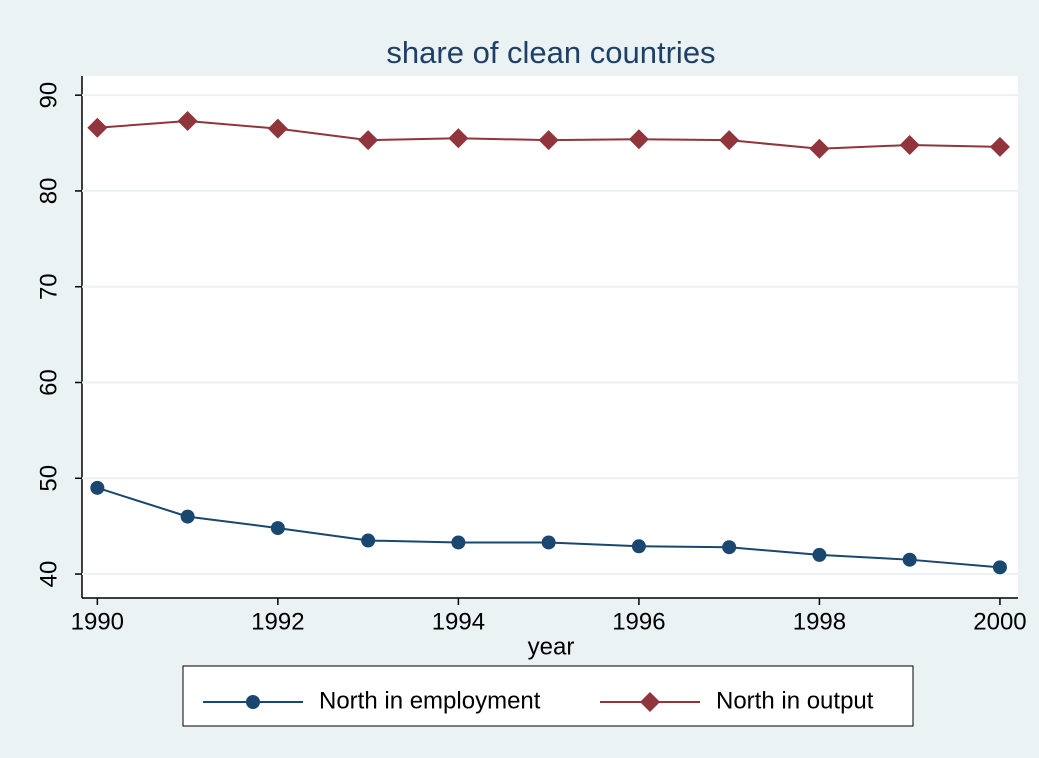 This screenshot has height=758, width=1039. Describe the element at coordinates (48, 382) in the screenshot. I see `y-tick-label: 60` at that location.